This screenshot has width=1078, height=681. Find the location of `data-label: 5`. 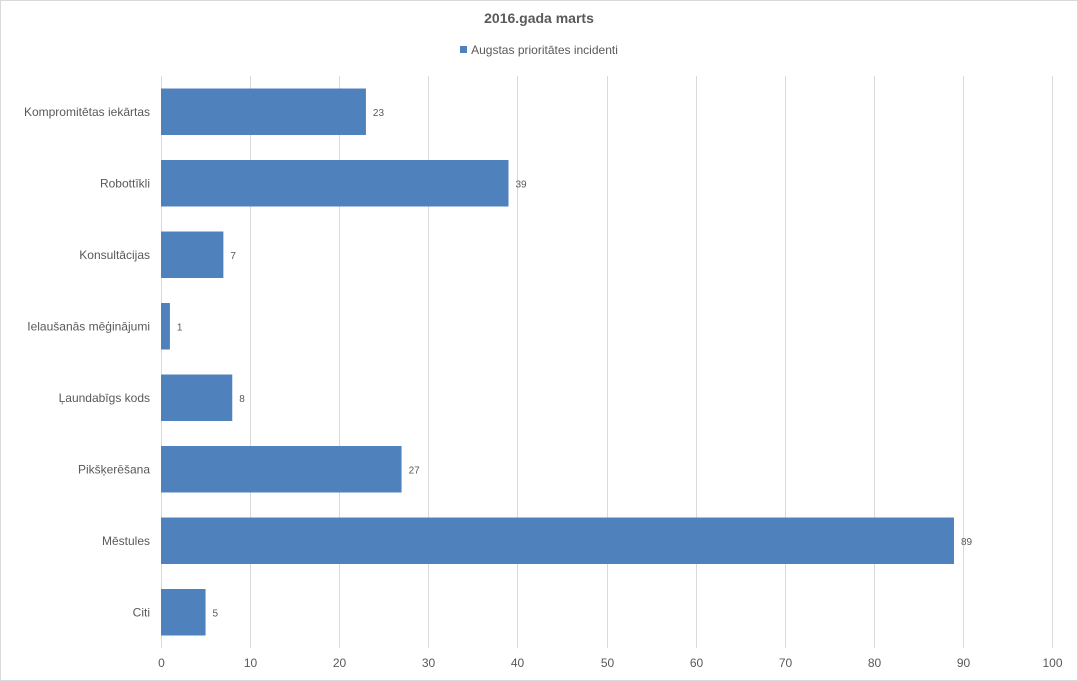

data-label: 5 is located at coordinates (216, 613).